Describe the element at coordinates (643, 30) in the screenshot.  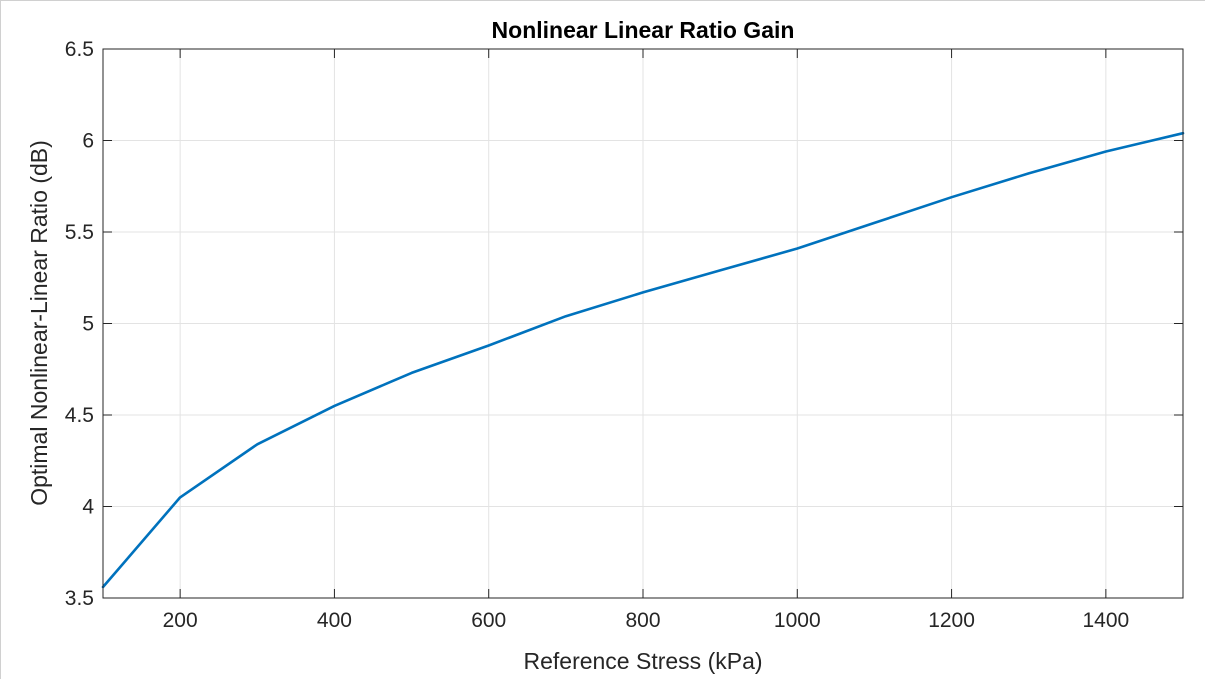
I see `chart-title: Nonlinear Linear Ratio Gain` at that location.